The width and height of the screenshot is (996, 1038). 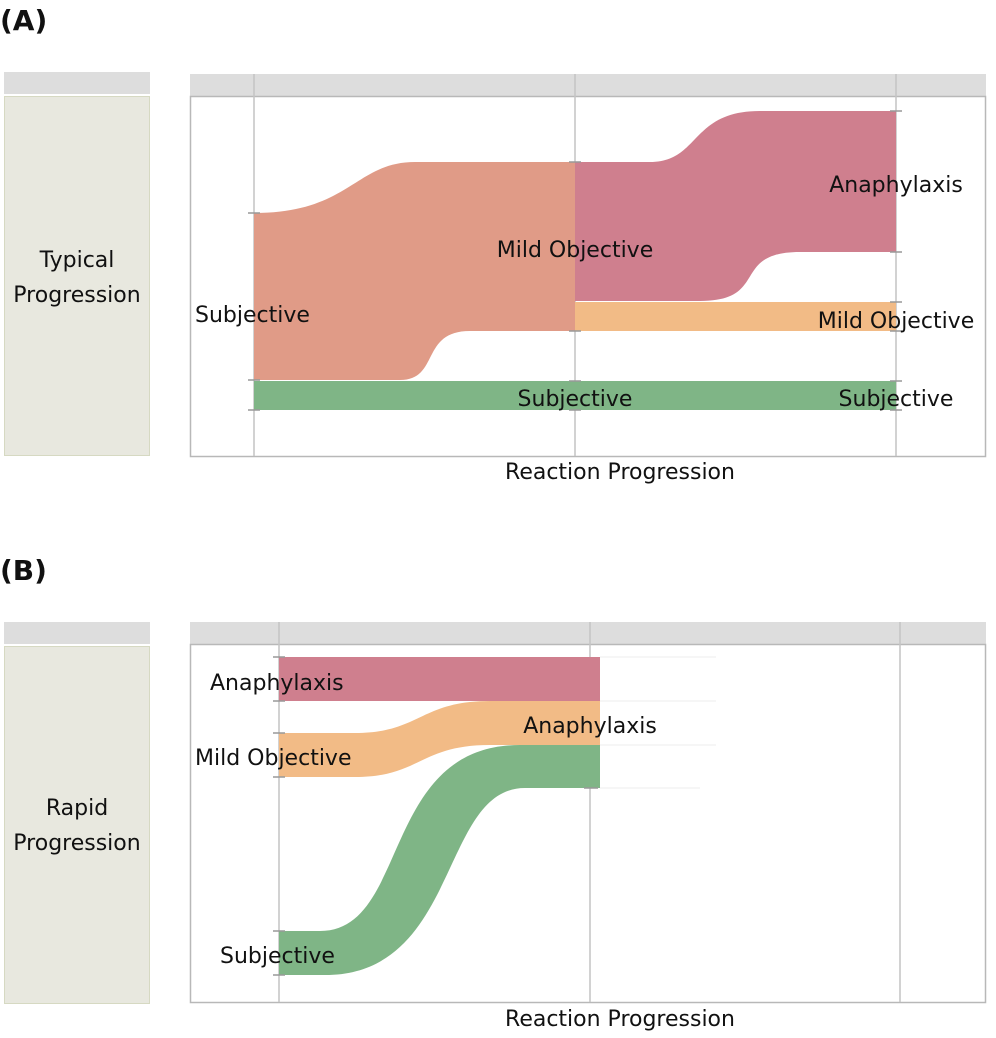 I want to click on panel-a-flow-mild-objective-persist, so click(x=735, y=316).